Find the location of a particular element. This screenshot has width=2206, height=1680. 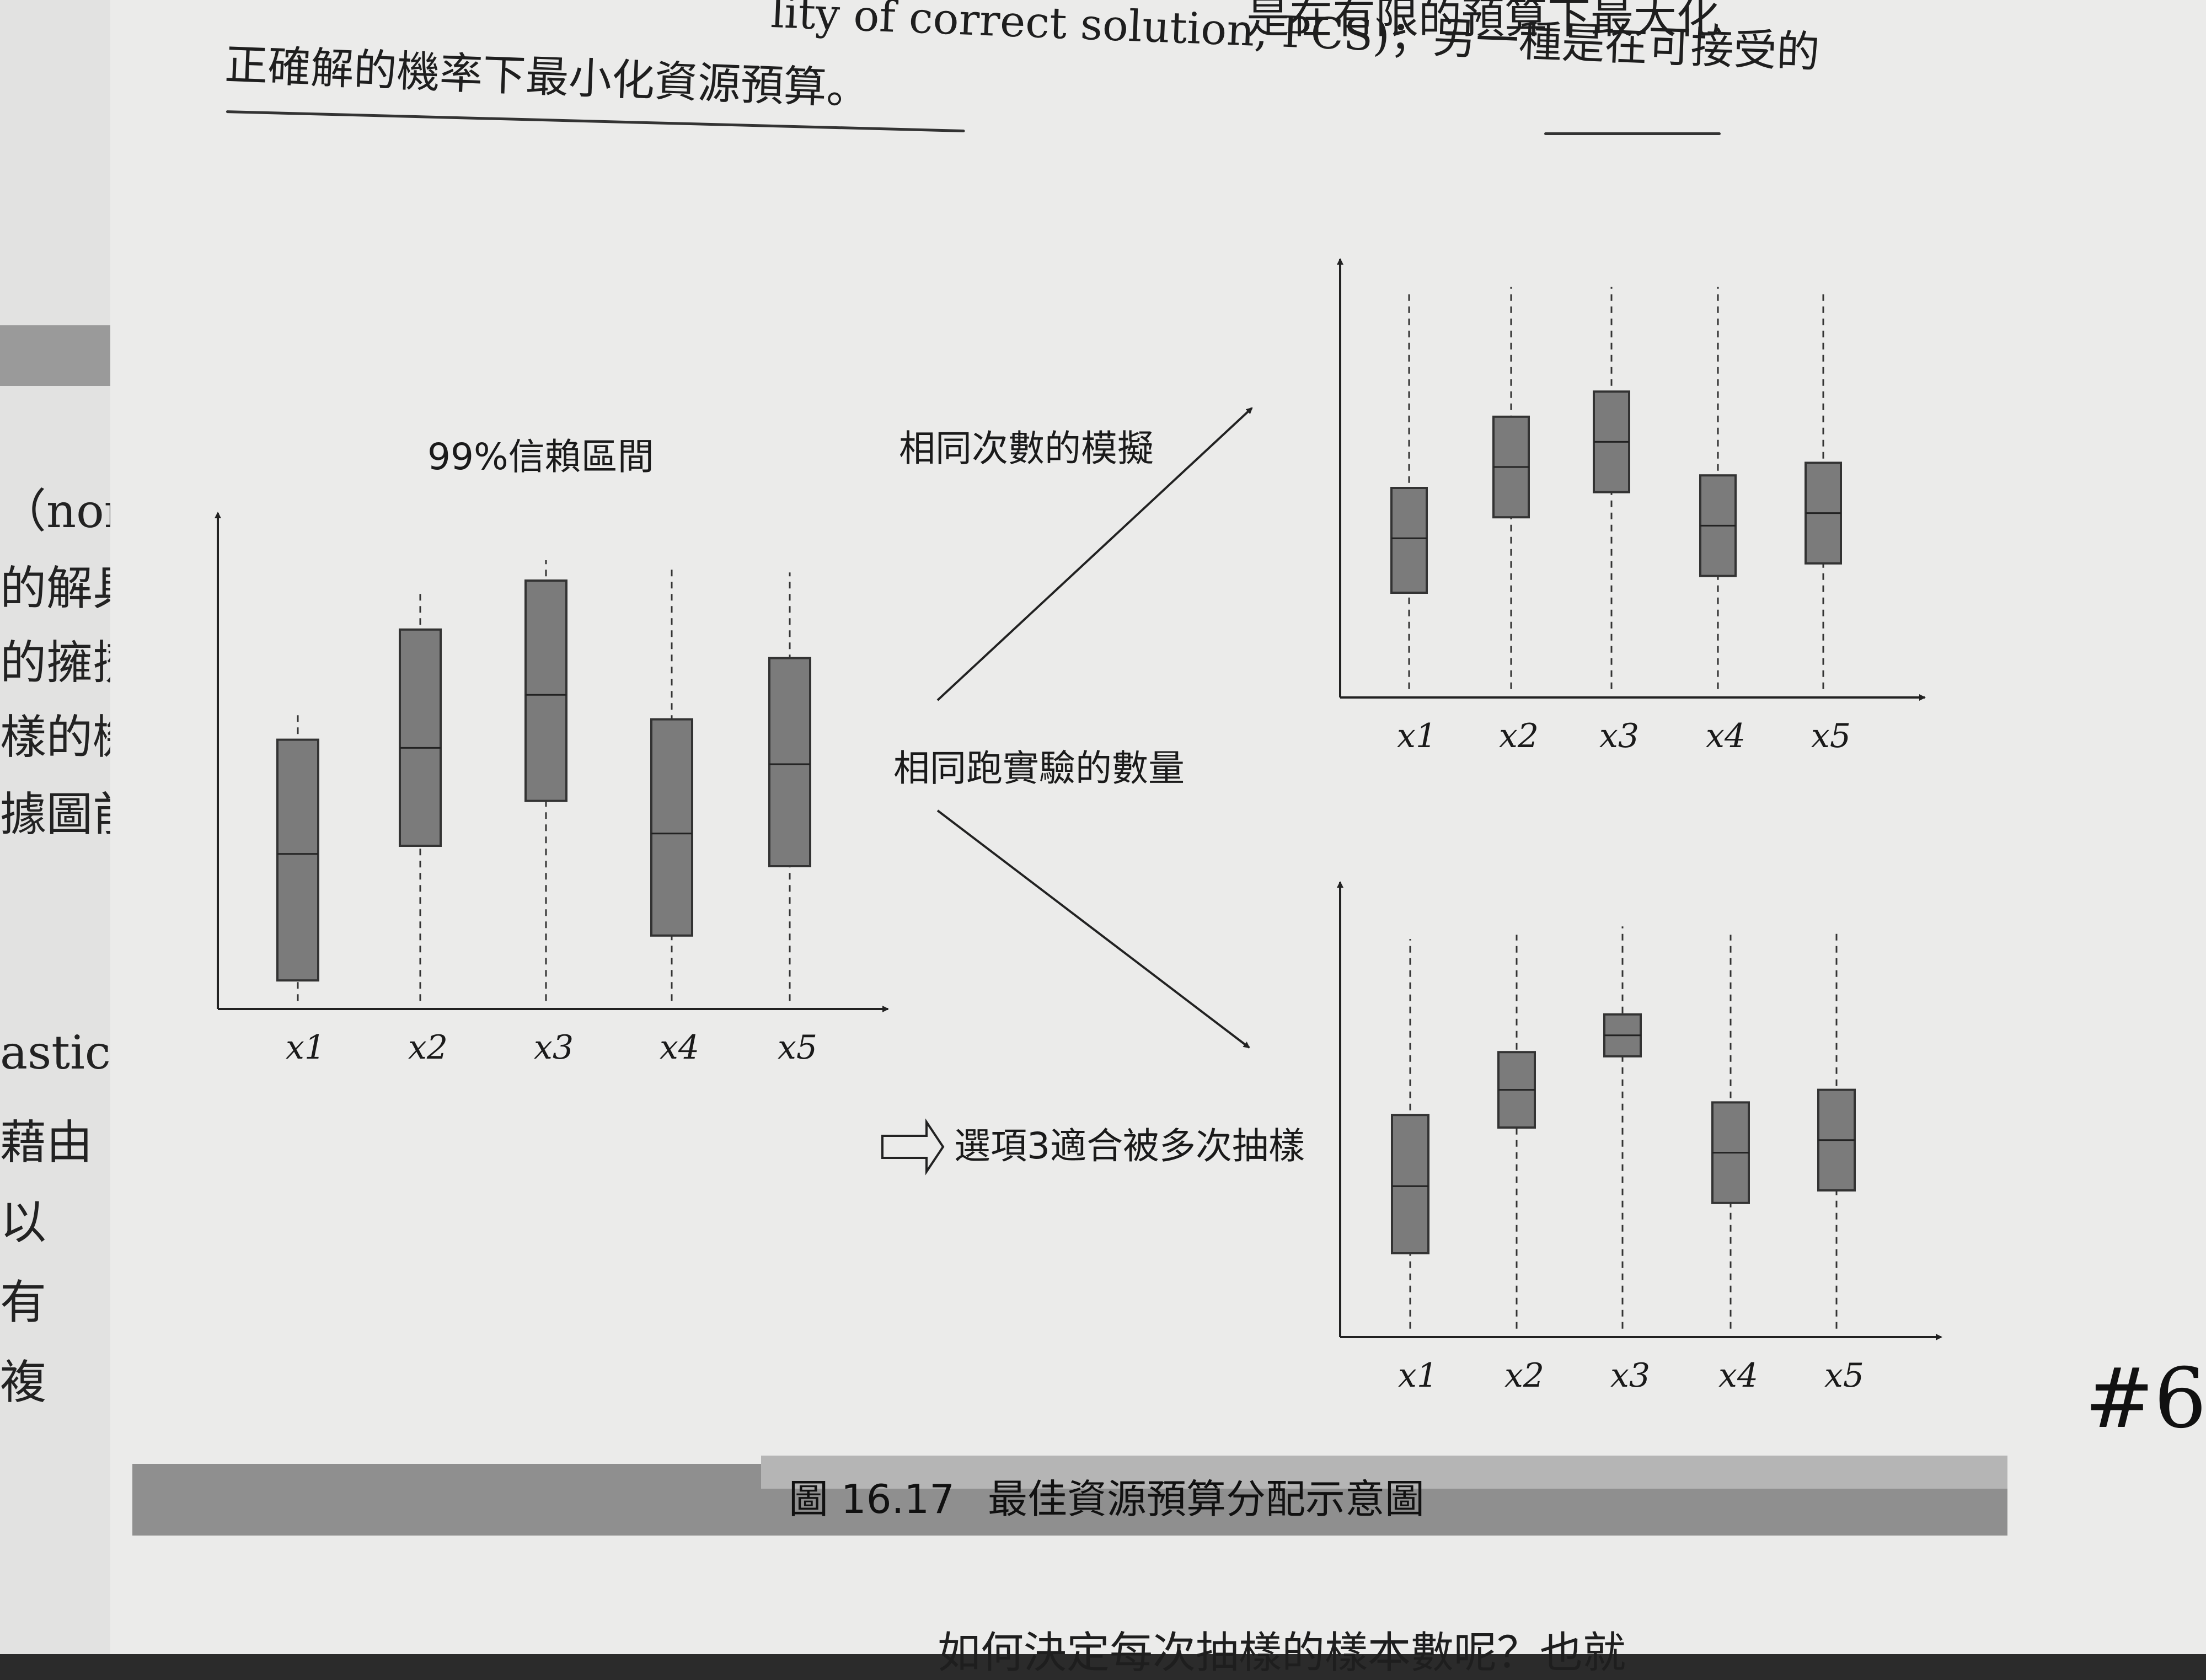

left-chart-title: 99%信賴區間 is located at coordinates (540, 457).